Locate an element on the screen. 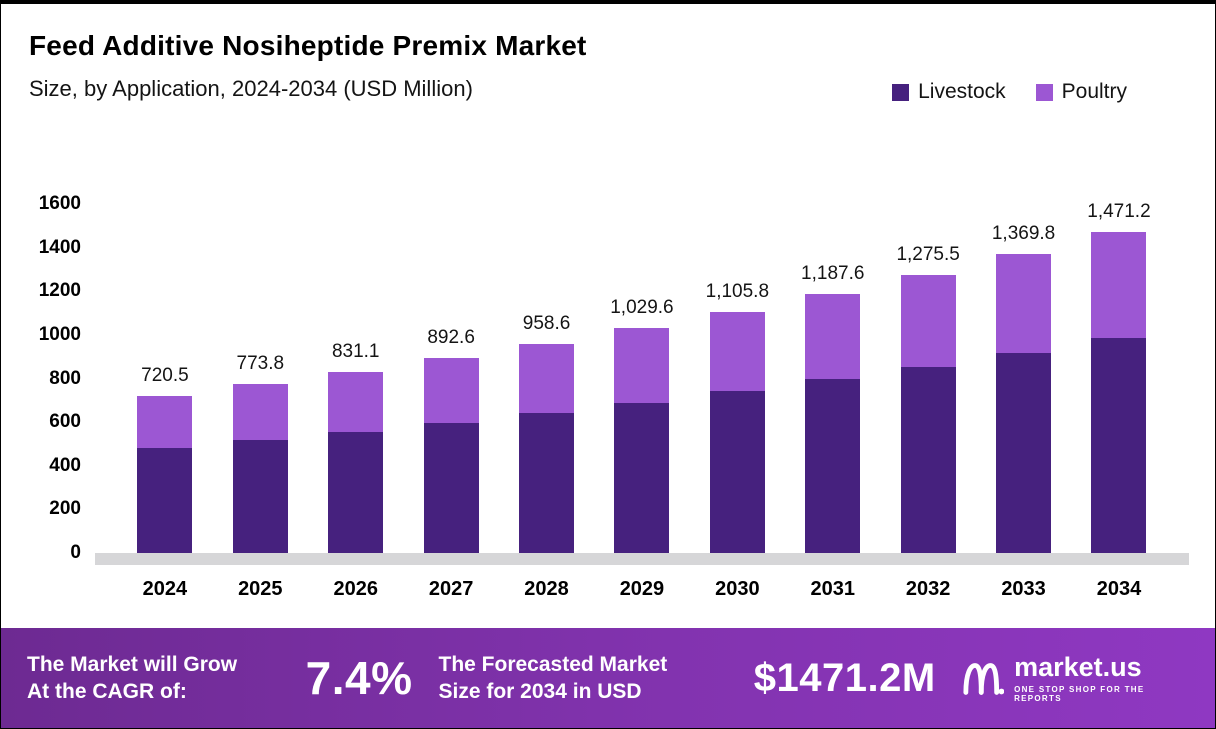 The width and height of the screenshot is (1216, 729). brand-text: market.us ONE STOP SHOP FOR THE REPORTS is located at coordinates (1101, 677).